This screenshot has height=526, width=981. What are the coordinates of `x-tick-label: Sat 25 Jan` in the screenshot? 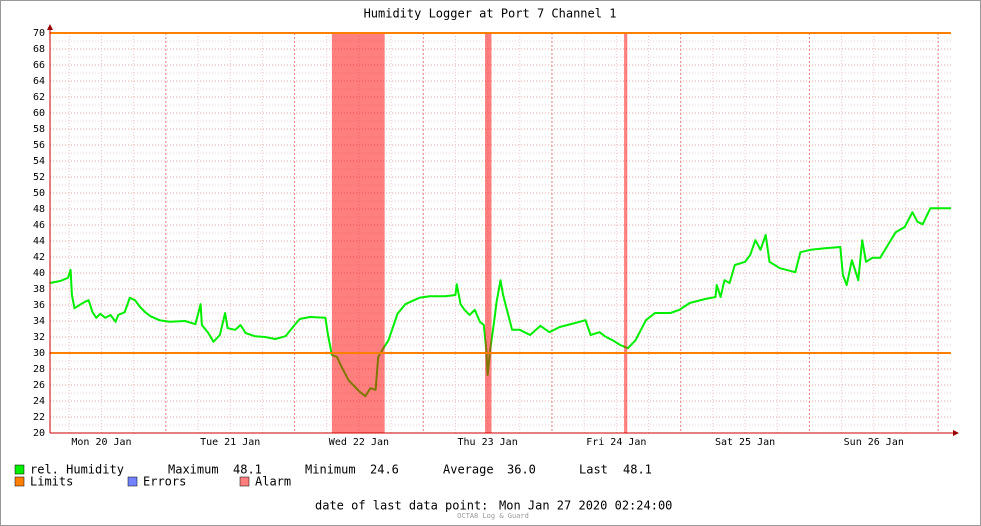 It's located at (745, 442).